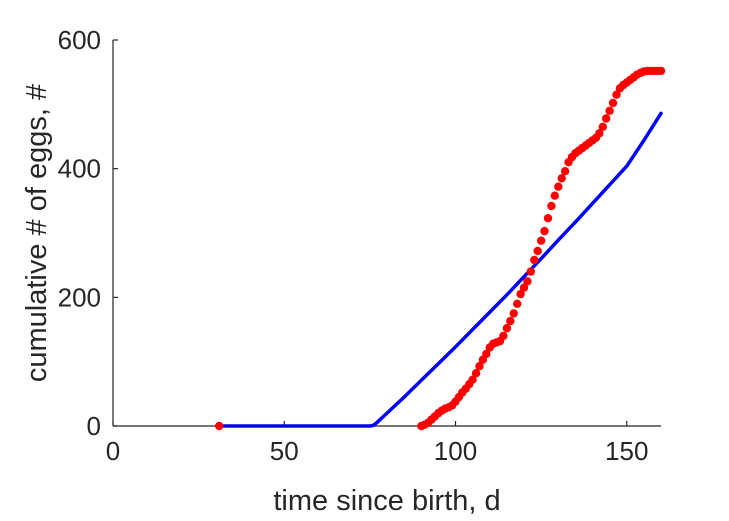  What do you see at coordinates (284, 451) in the screenshot?
I see `x-tick-label: 50` at bounding box center [284, 451].